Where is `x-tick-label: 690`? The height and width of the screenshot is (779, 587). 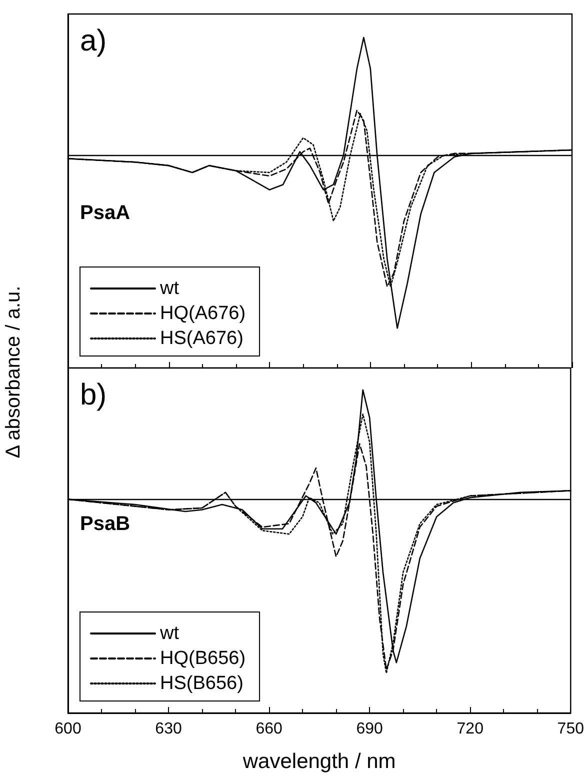
x-tick-label: 690 is located at coordinates (370, 729).